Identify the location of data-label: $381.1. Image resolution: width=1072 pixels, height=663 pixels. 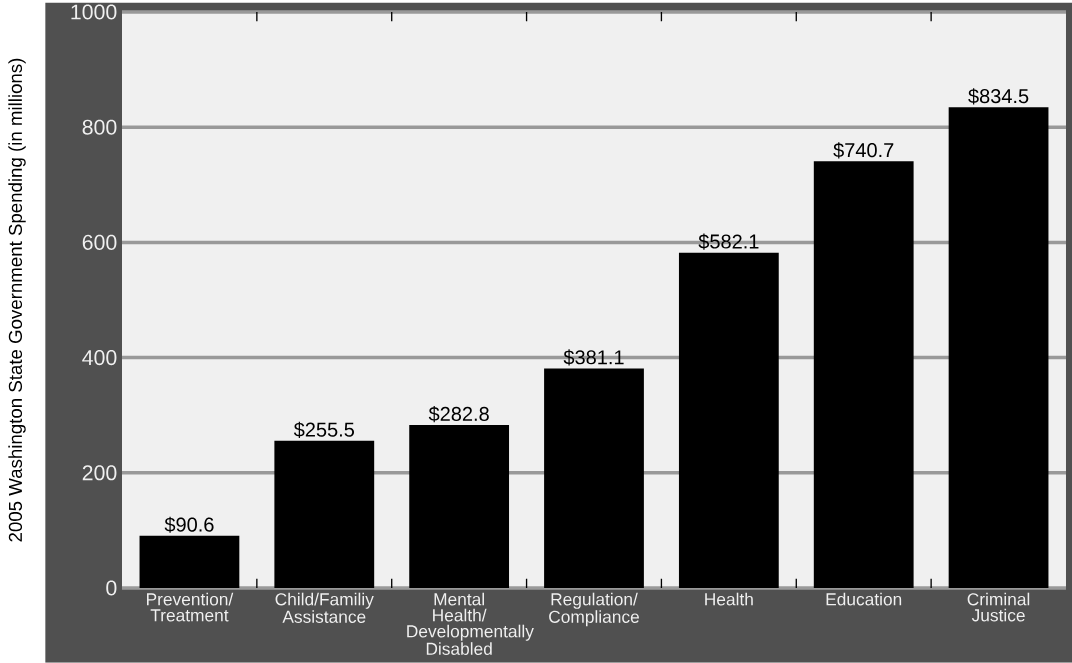
(593, 357).